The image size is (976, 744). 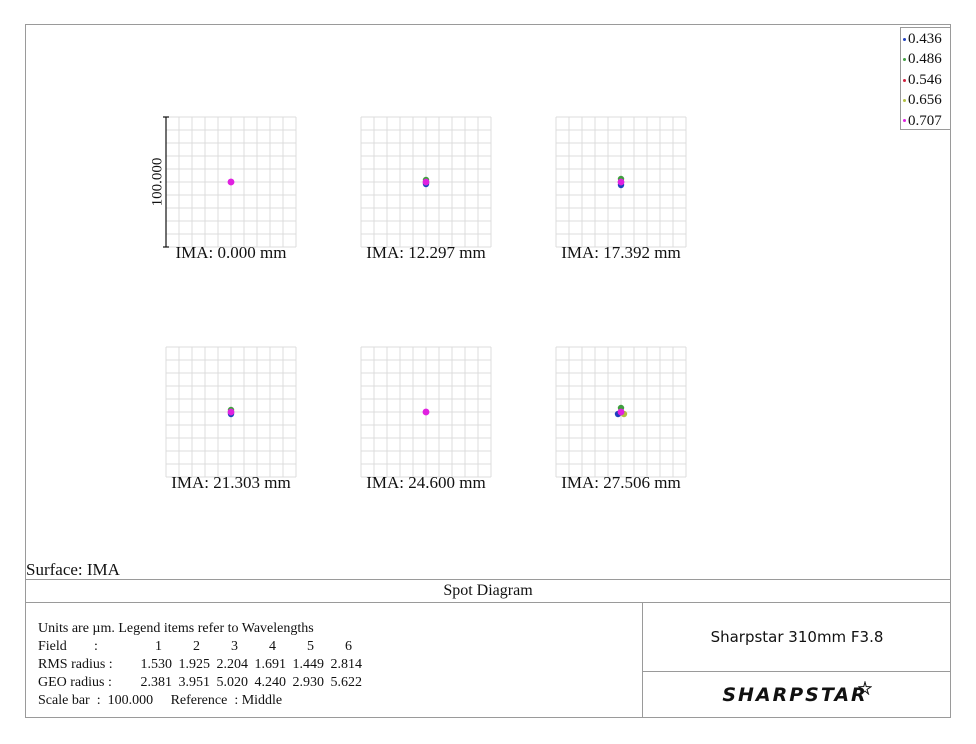 What do you see at coordinates (348, 646) in the screenshot?
I see `field-number: 6` at bounding box center [348, 646].